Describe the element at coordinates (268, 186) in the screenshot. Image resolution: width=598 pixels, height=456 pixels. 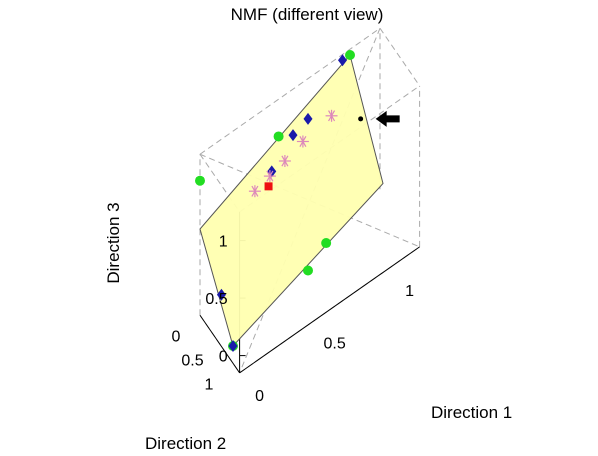
I see `square-marker` at that location.